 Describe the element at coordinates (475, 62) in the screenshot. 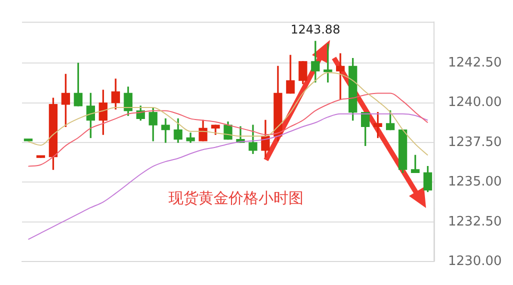

I see `y-tick-label: 1242.50` at that location.